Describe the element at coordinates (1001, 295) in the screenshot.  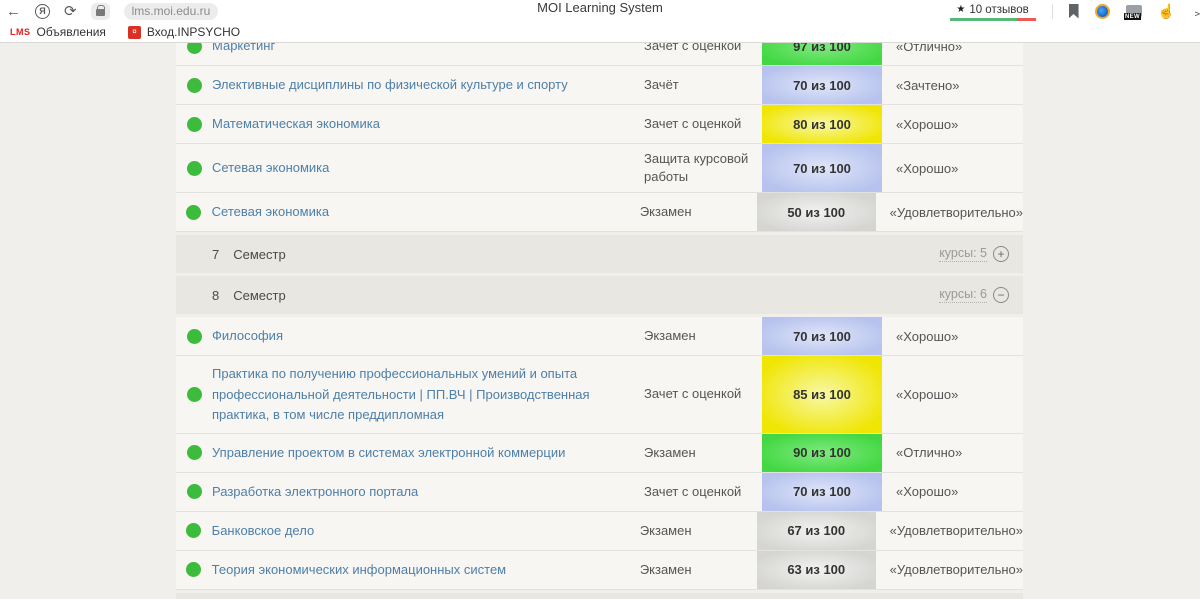
I see `collapse-icon: −` at that location.